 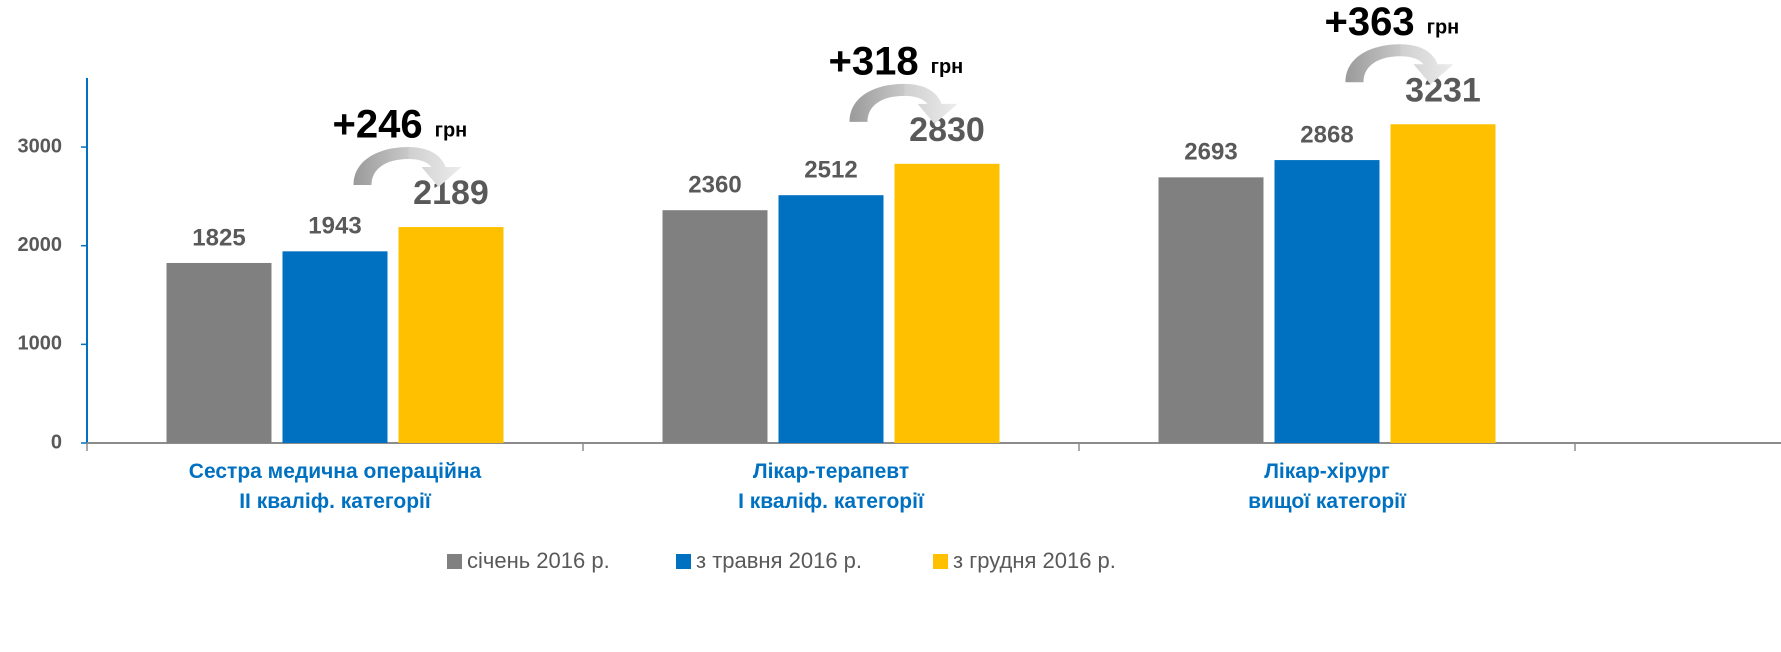 What do you see at coordinates (1034, 560) in the screenshot?
I see `legend-label: з грудня 2016 р.` at bounding box center [1034, 560].